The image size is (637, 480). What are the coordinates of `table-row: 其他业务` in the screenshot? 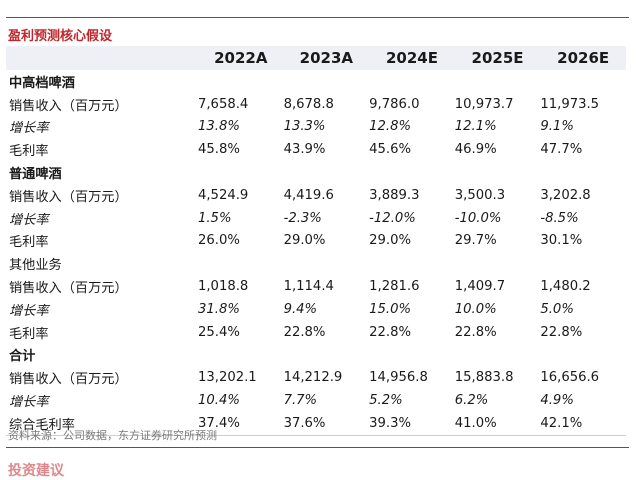 It's located at (316, 263).